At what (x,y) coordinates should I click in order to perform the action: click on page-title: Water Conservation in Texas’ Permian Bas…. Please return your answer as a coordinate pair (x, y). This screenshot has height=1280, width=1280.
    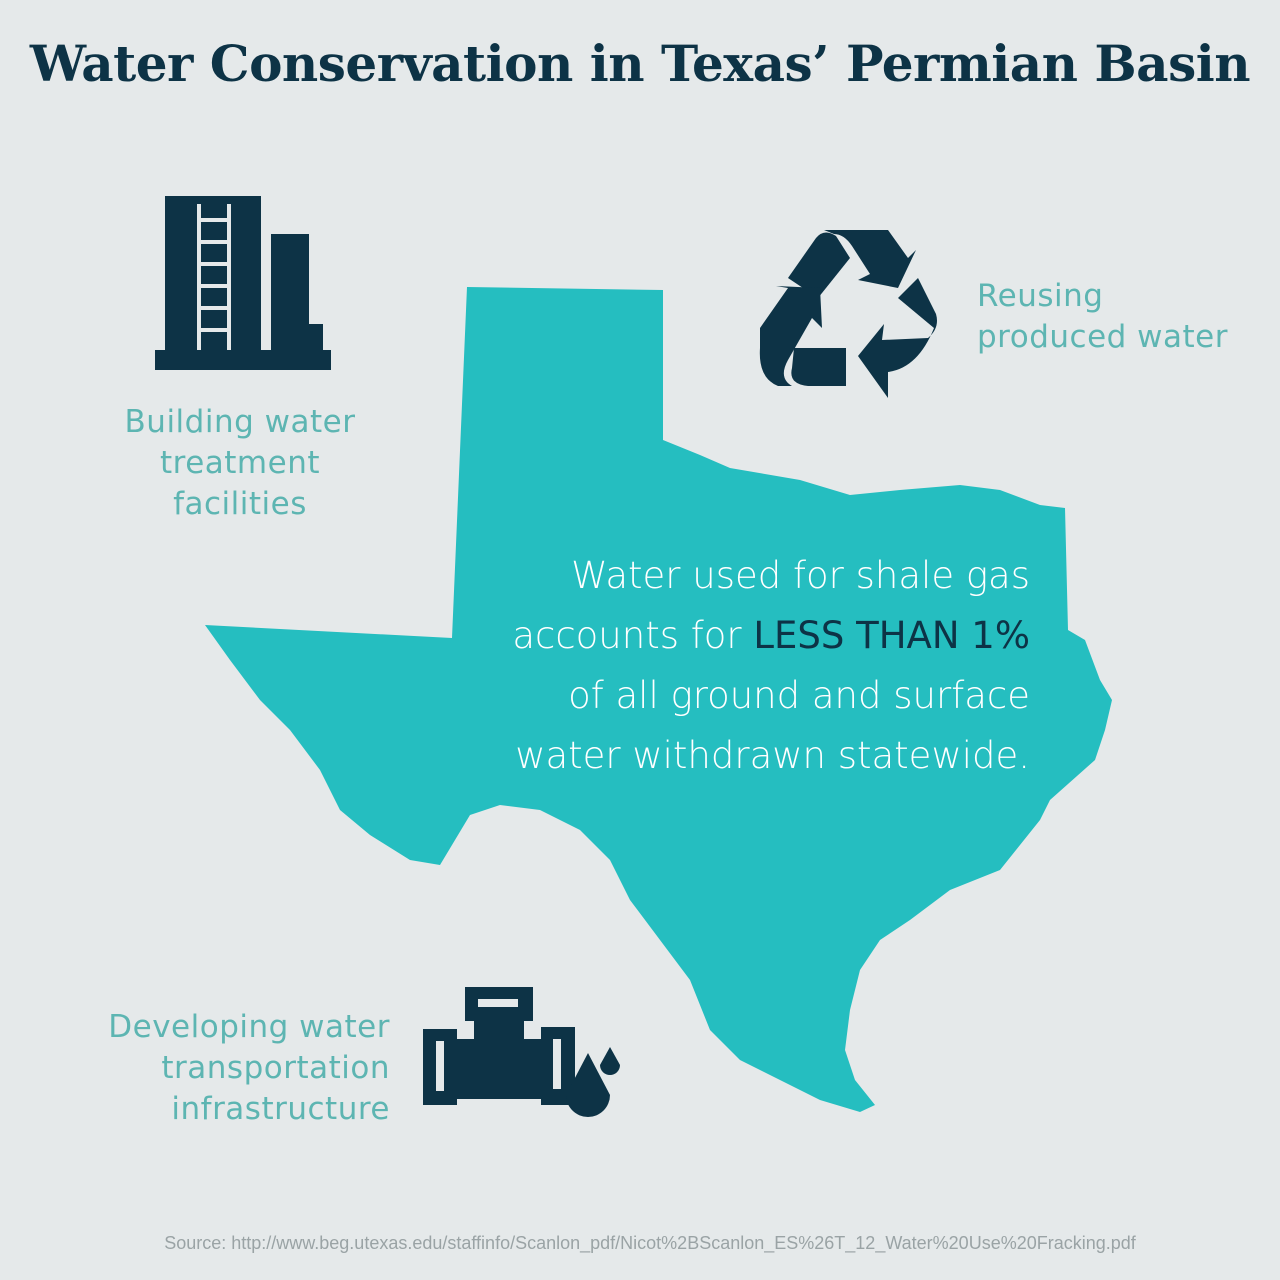
    Looking at the image, I should click on (640, 63).